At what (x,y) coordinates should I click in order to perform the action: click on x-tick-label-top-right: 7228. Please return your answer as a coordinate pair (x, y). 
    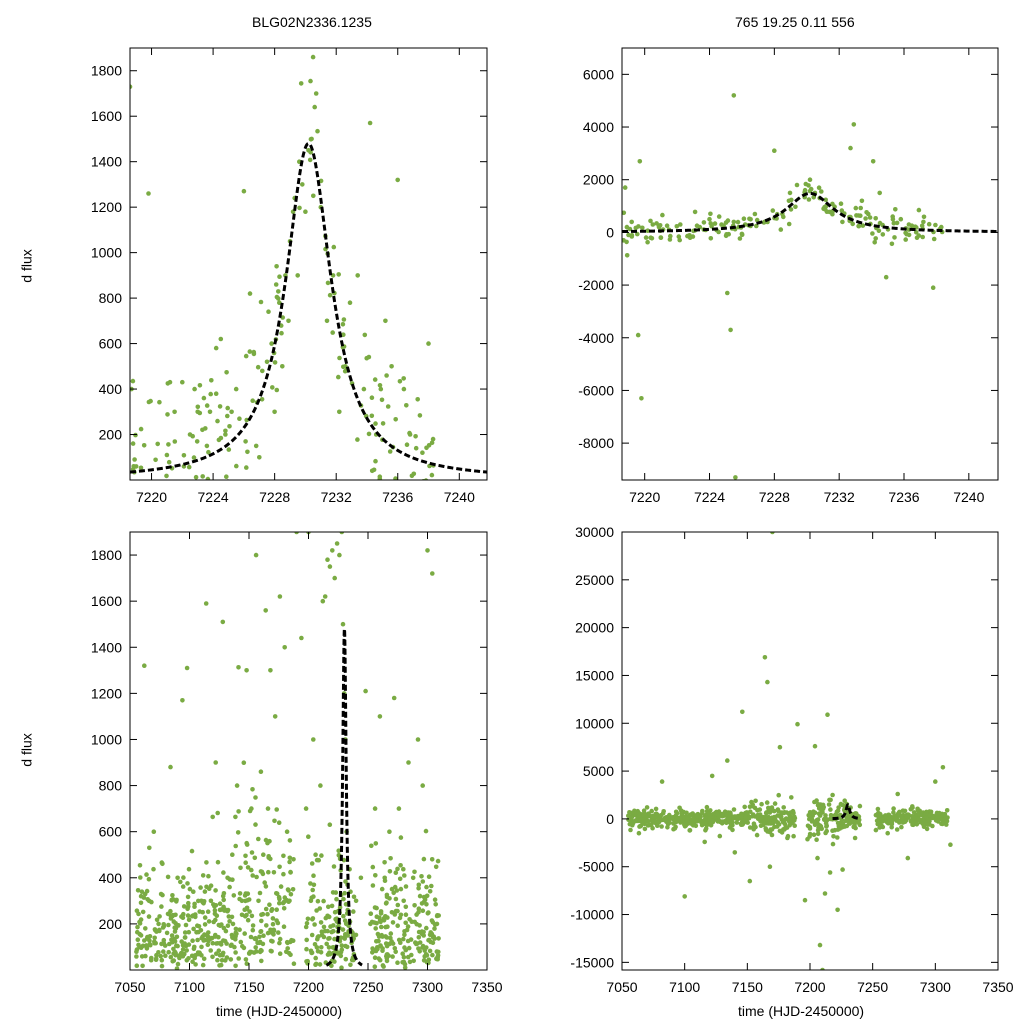
    Looking at the image, I should click on (774, 497).